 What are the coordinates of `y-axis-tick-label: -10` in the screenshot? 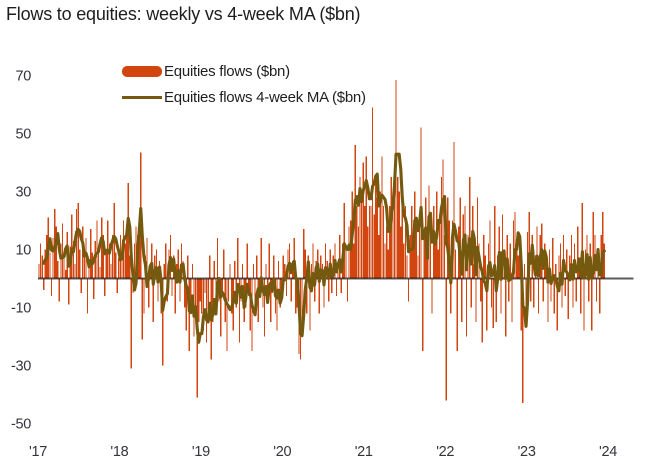 It's located at (21, 309).